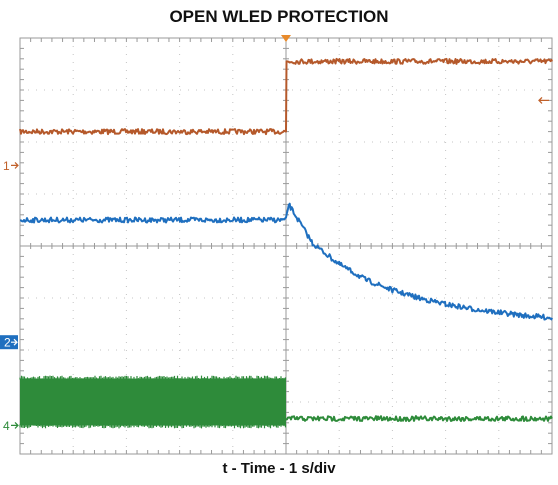  I want to click on channel-label: 1, so click(6, 166).